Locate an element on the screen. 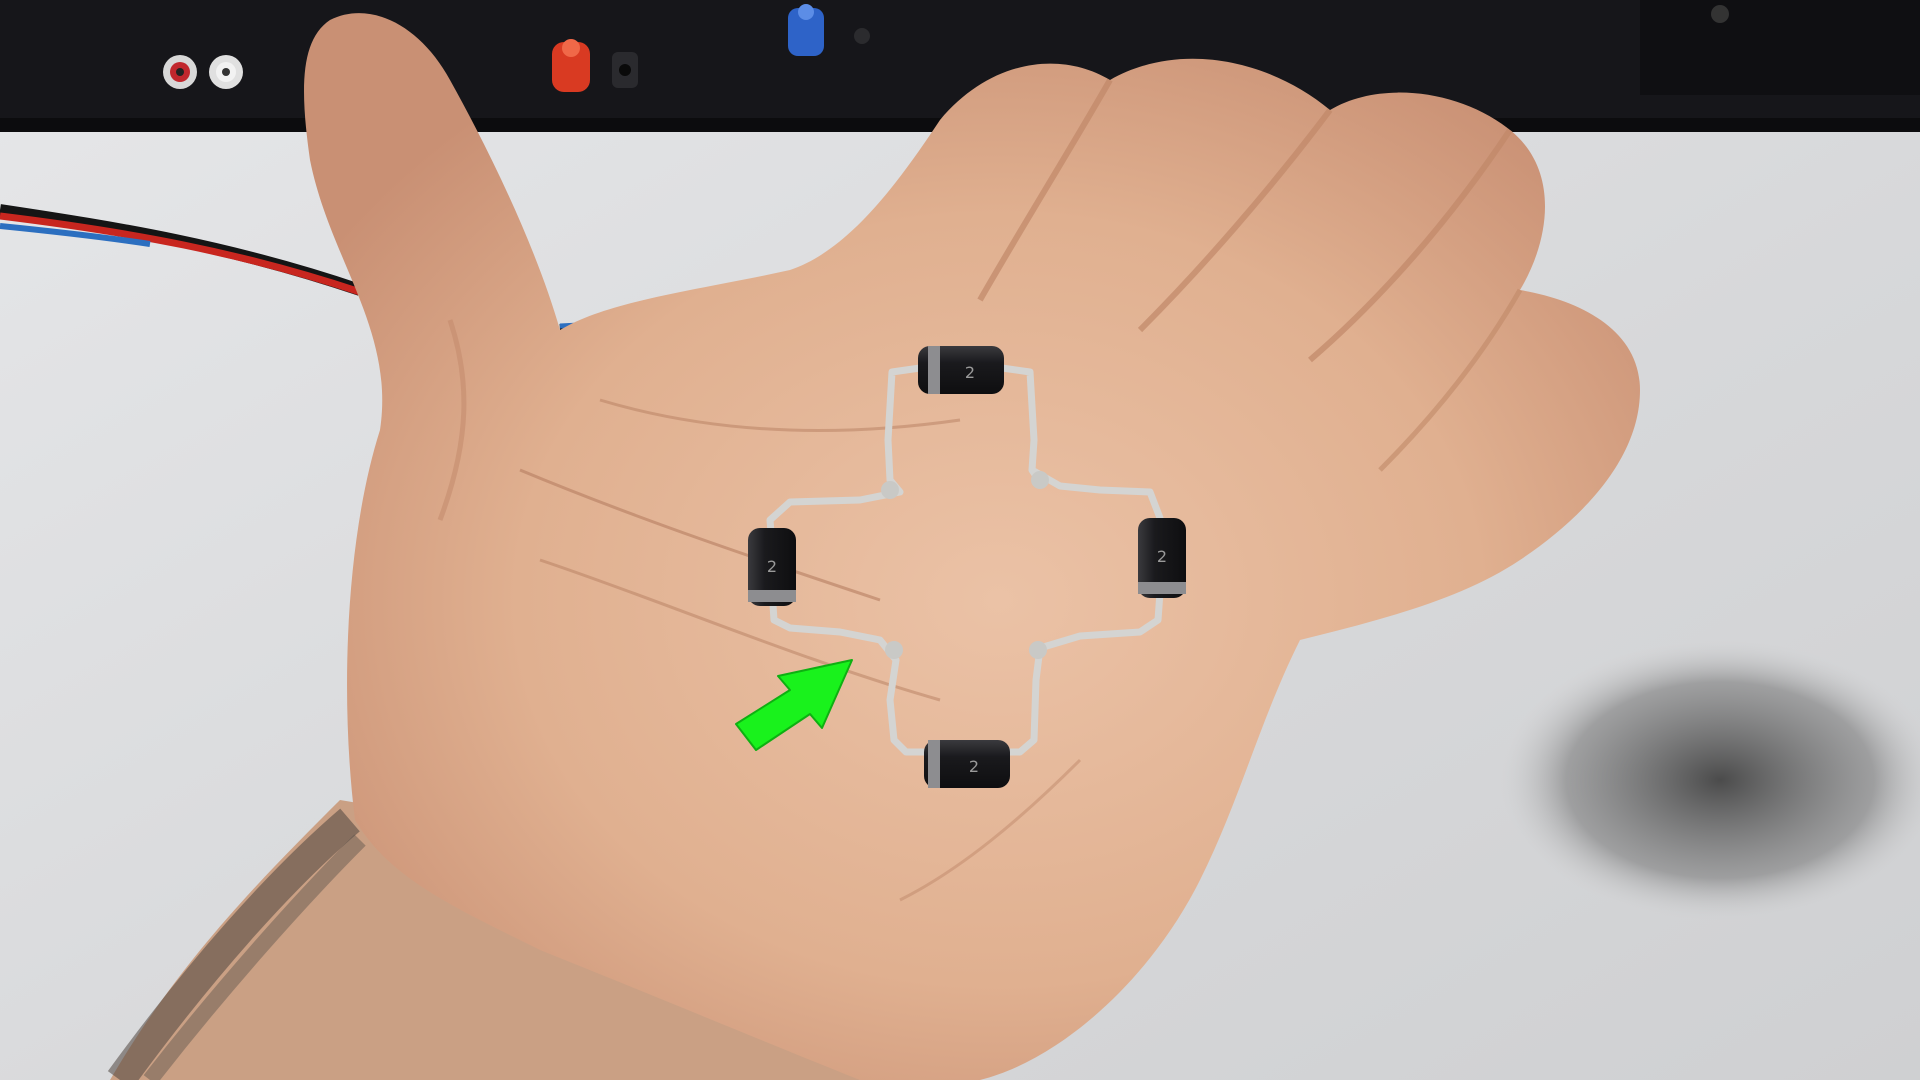 The width and height of the screenshot is (1920, 1080). diode-right: 2 is located at coordinates (1162, 558).